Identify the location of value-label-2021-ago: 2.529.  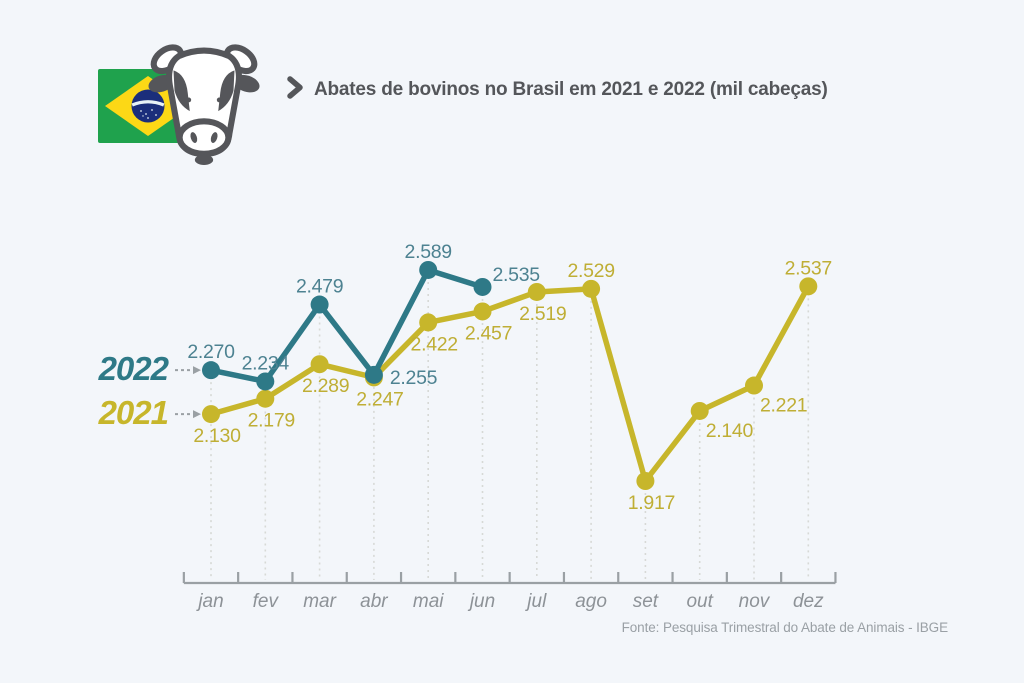
(590, 271).